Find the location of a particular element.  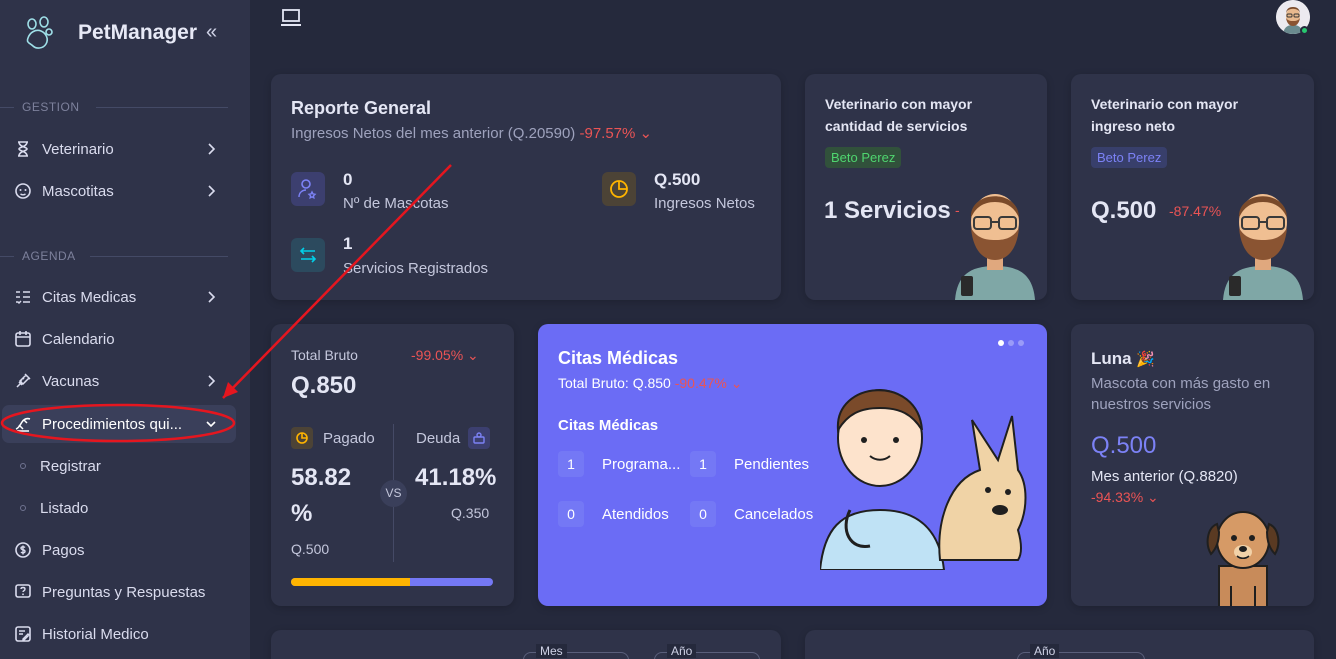

vet-servicios-title-1: Veterinario con mayor is located at coordinates (899, 104).